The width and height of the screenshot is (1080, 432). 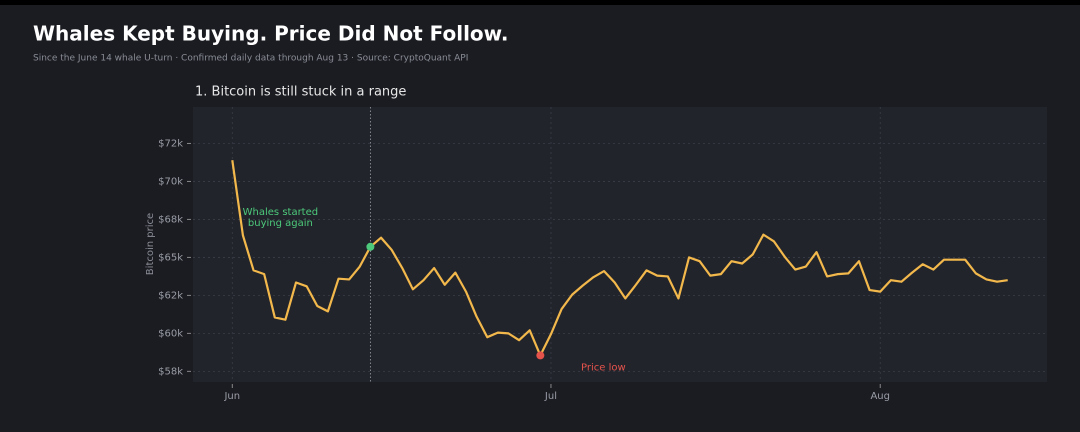 I want to click on y-tick-label: $68k, so click(x=170, y=219).